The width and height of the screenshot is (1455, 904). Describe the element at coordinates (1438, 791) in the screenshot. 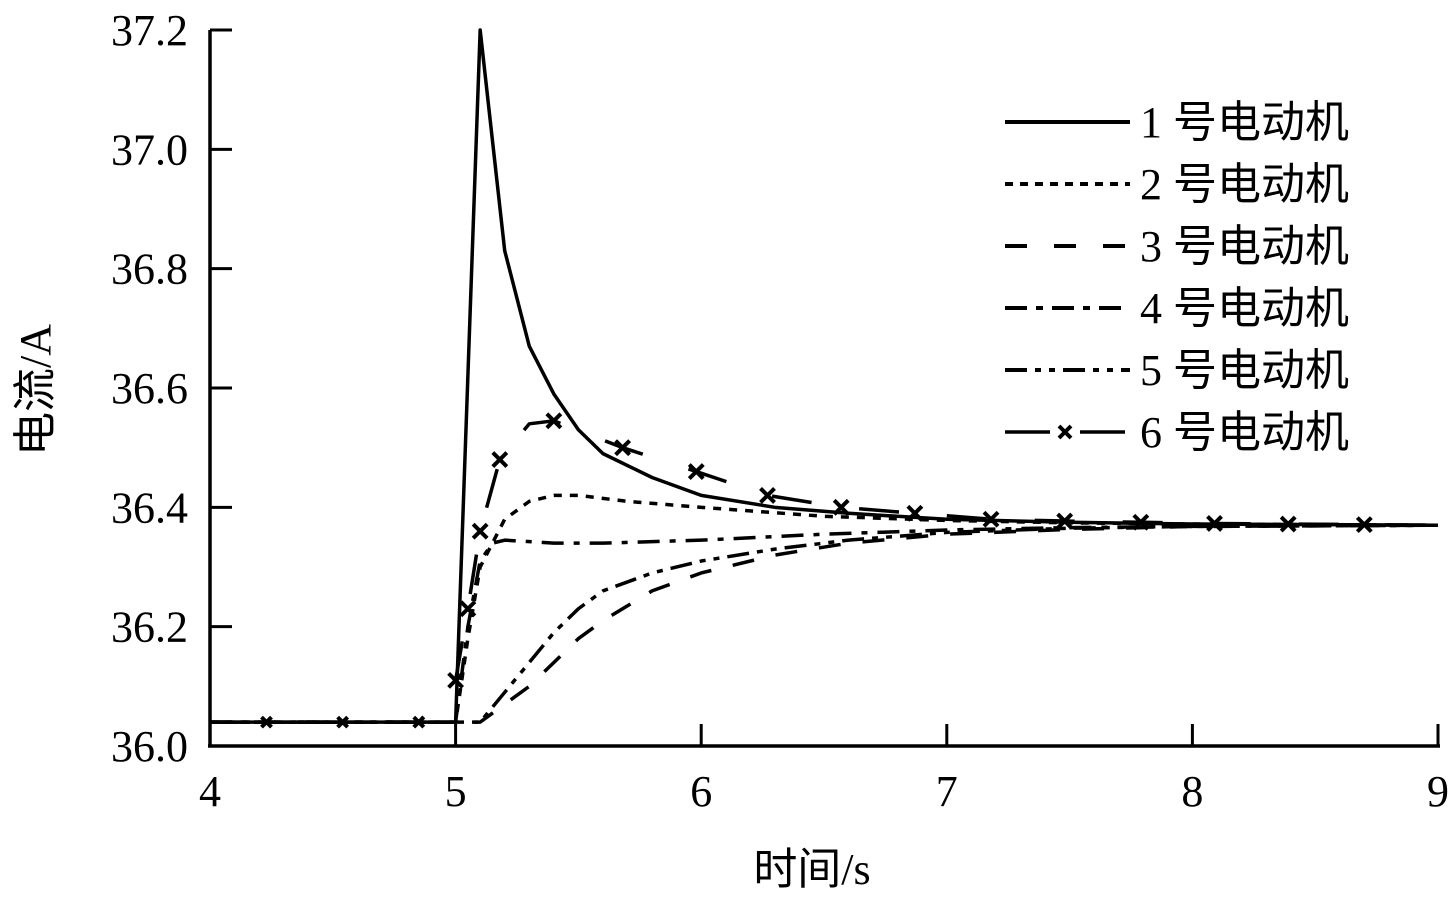

I see `x-tick-label: 9` at that location.